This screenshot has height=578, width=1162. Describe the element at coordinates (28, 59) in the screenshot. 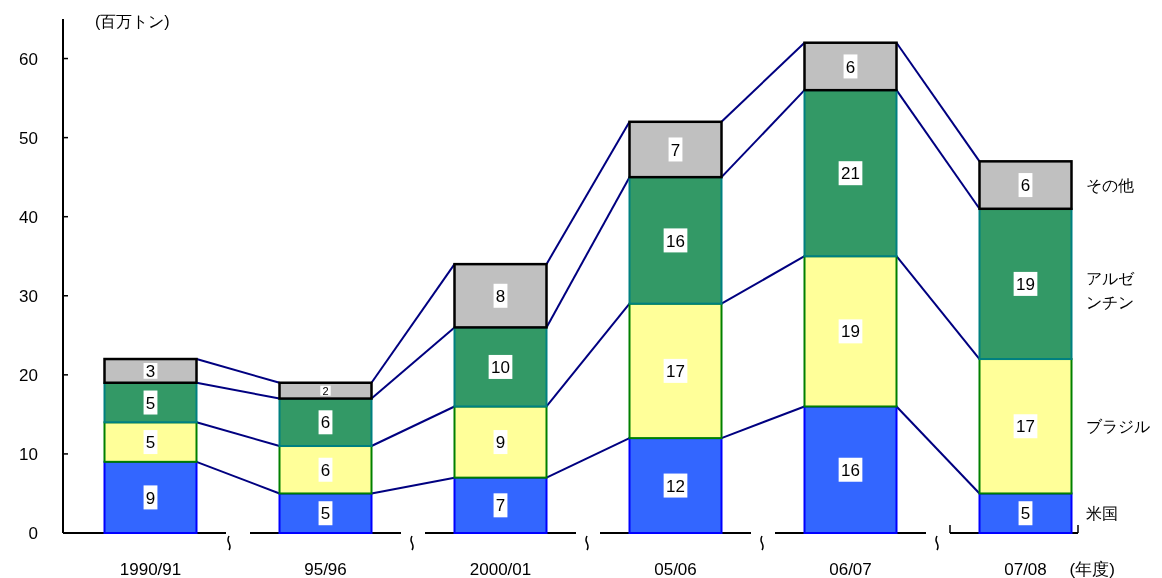

I see `y-tick-label: 60` at that location.